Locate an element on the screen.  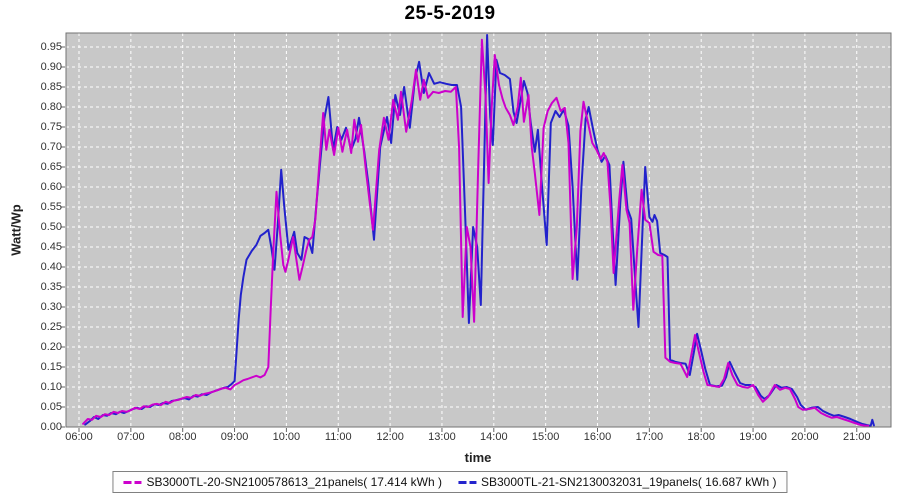
y-tick-label: 0.35 is located at coordinates (51, 286).